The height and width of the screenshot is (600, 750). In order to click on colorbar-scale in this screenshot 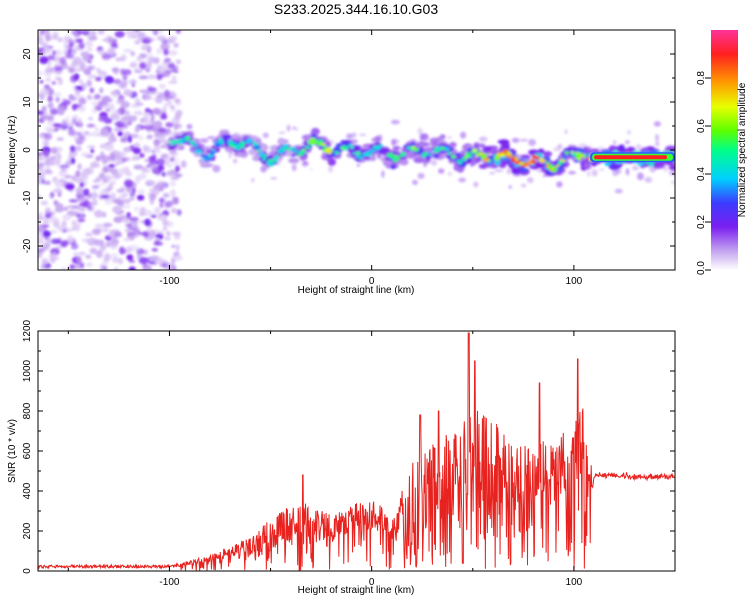, I will do `click(724, 150)`.